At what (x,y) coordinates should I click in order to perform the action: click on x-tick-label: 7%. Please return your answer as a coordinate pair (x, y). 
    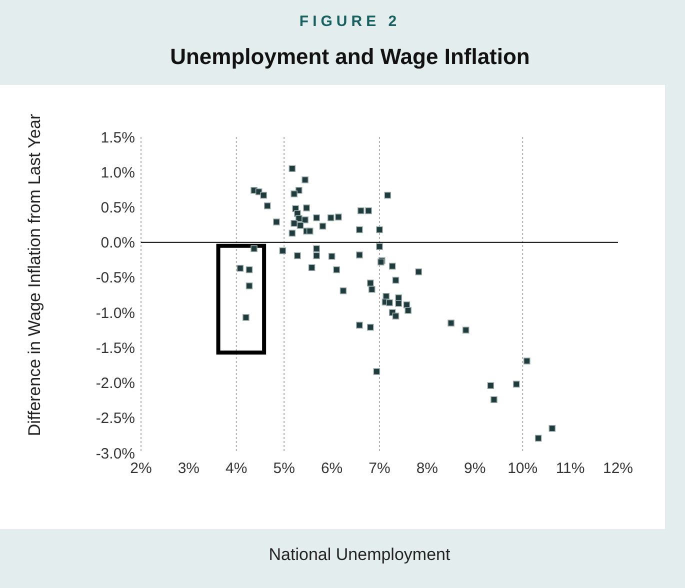
    Looking at the image, I should click on (379, 468).